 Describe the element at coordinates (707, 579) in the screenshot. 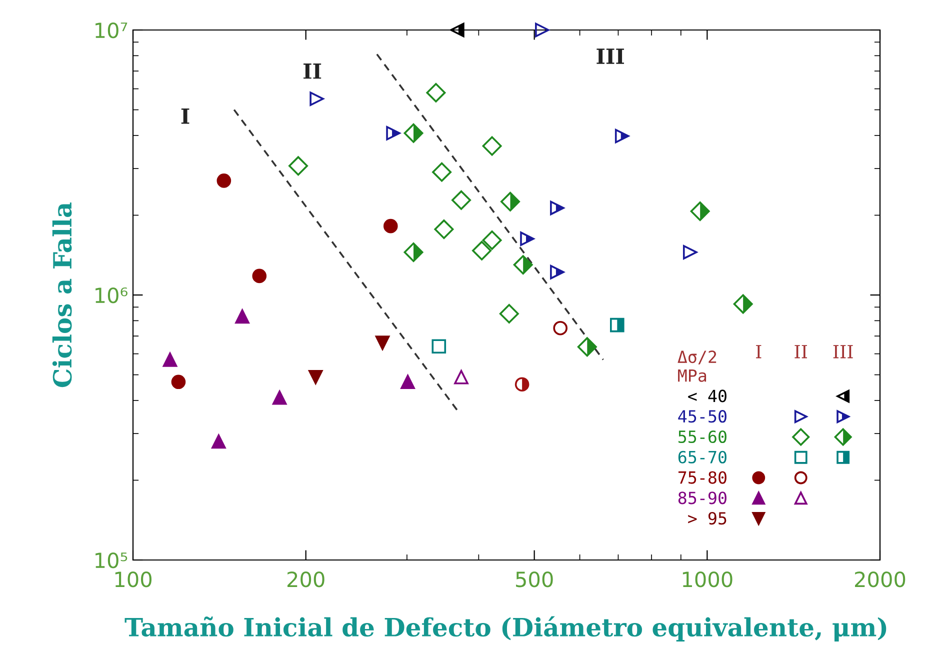

I see `x-tick-label: 1000` at that location.